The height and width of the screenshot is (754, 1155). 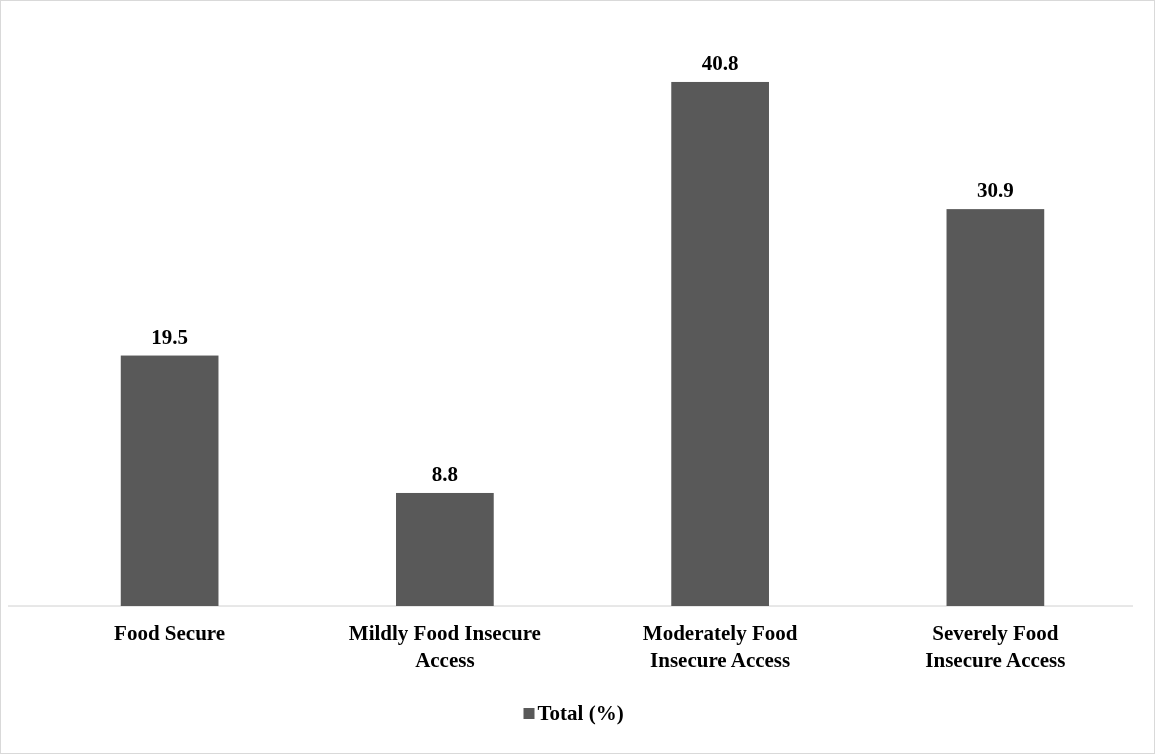 What do you see at coordinates (170, 633) in the screenshot?
I see `x-tick-label: Food Secure` at bounding box center [170, 633].